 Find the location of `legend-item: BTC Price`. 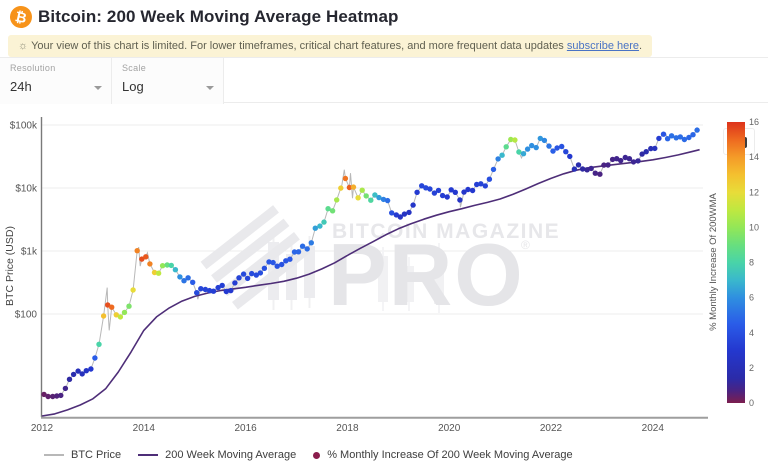

legend-item: BTC Price is located at coordinates (82, 455).